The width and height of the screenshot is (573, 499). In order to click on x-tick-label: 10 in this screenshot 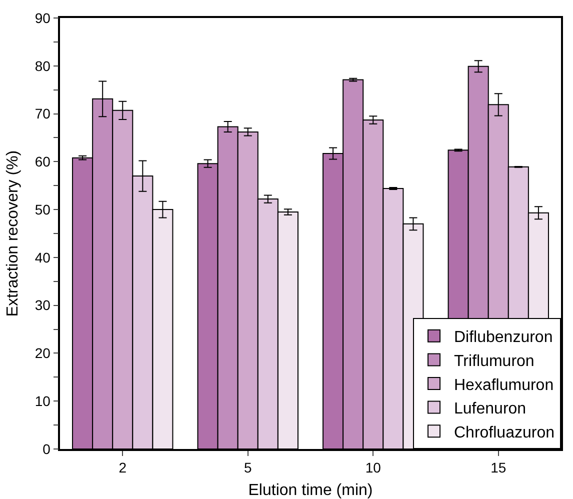, I will do `click(373, 468)`.